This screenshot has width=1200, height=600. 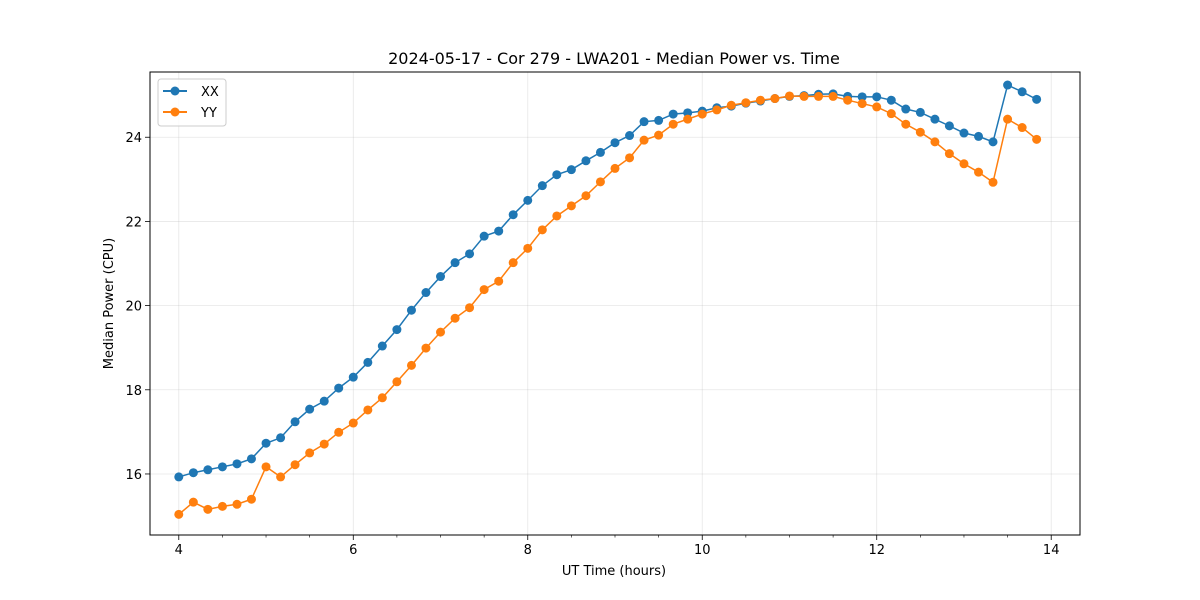 What do you see at coordinates (208, 113) in the screenshot?
I see `legend-label-yy: YY` at bounding box center [208, 113].